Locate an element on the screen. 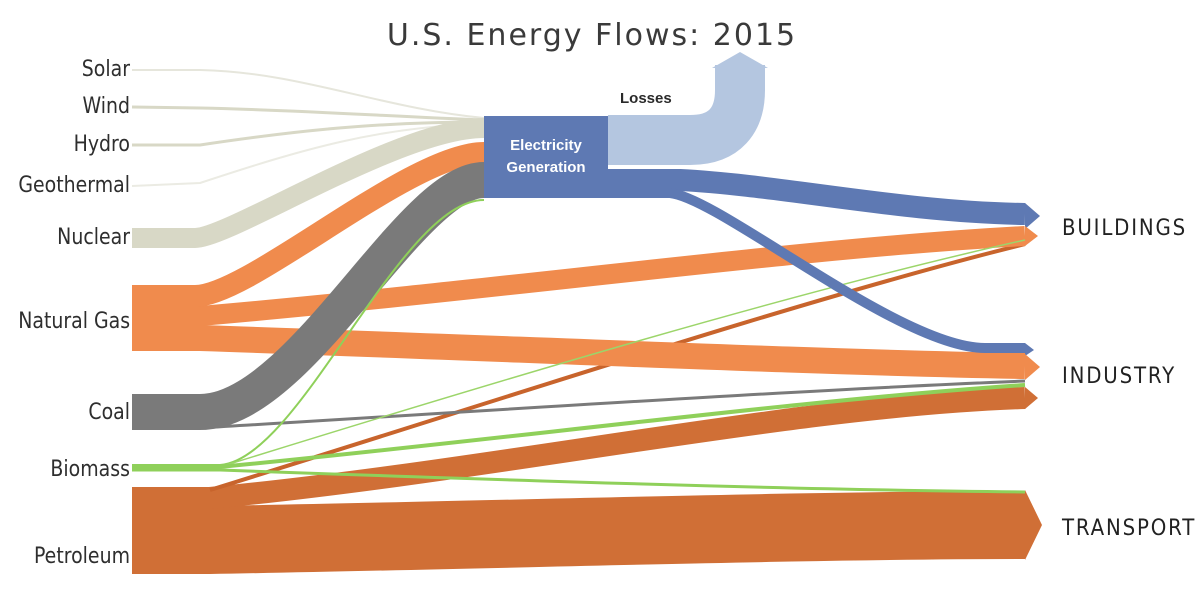 Image resolution: width=1200 pixels, height=591 pixels. flow-biomass-industry is located at coordinates (579, 426).